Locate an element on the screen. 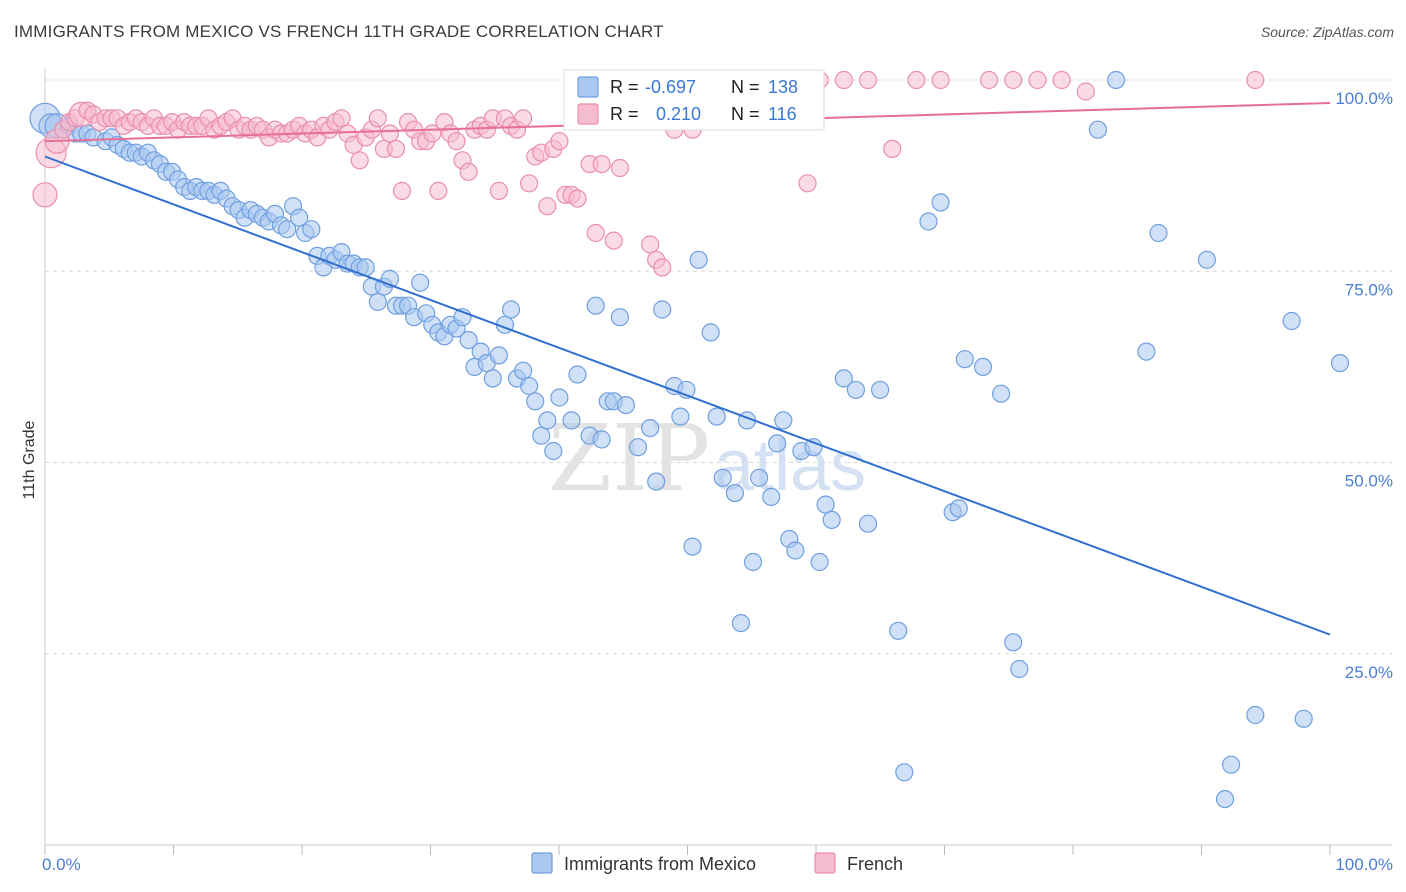 This screenshot has width=1406, height=892. bottom-legend: Immigrants from Mexico French is located at coordinates (717, 863).